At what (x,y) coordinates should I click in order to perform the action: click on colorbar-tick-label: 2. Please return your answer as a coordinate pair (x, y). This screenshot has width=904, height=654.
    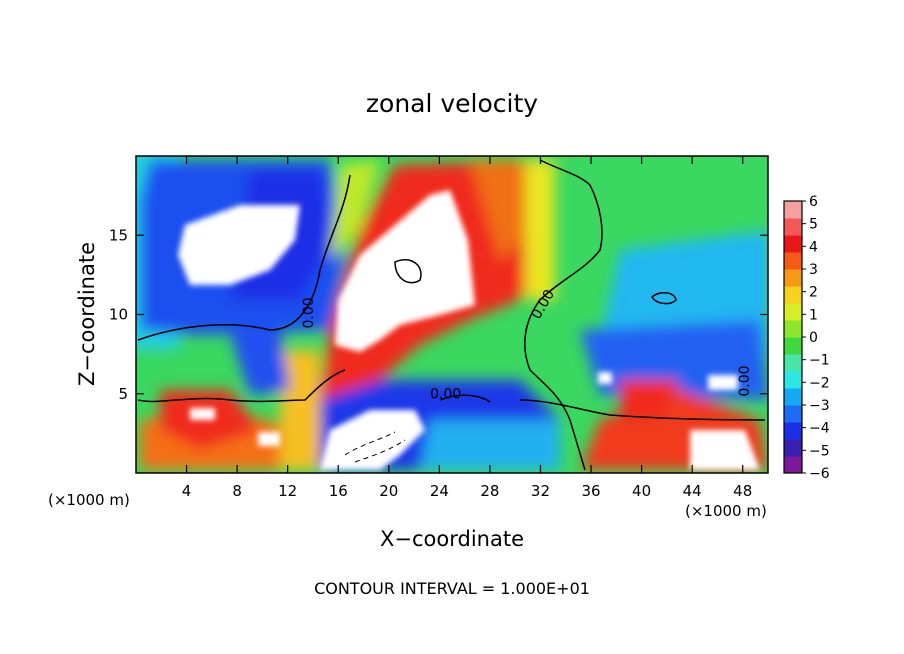
    Looking at the image, I should click on (813, 293).